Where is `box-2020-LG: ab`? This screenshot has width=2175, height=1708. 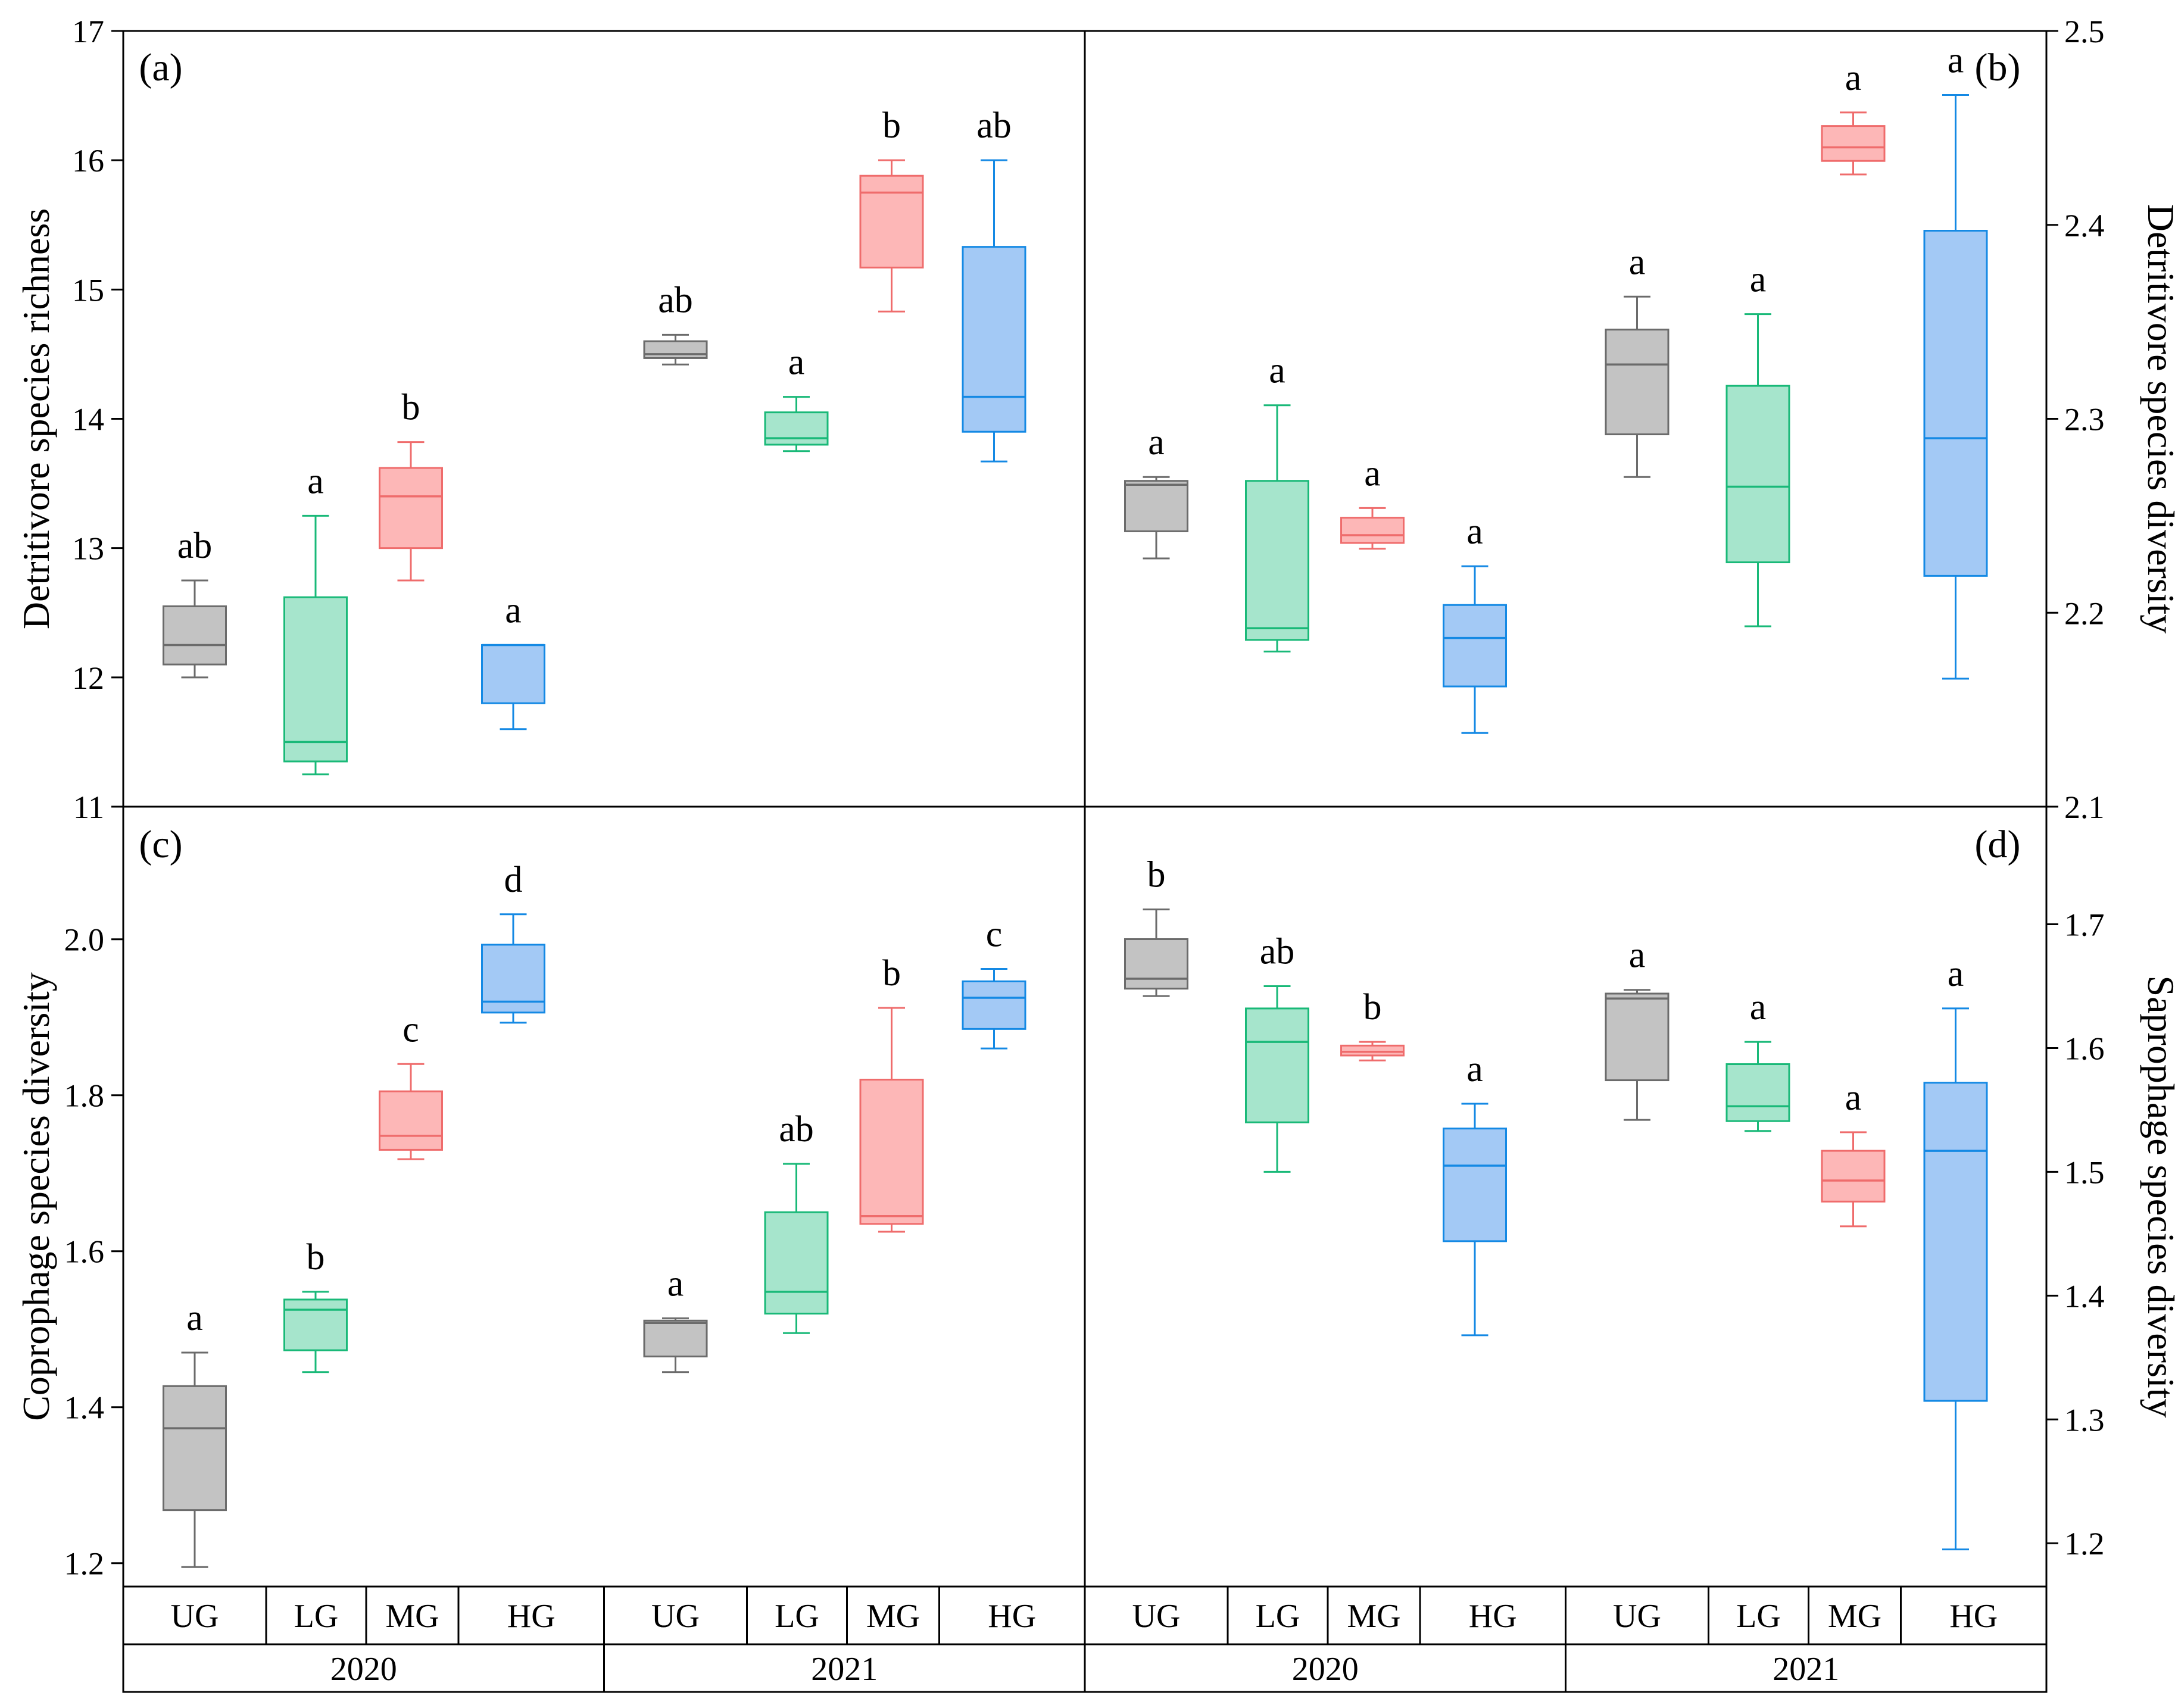 box-2020-LG: ab is located at coordinates (1277, 1052).